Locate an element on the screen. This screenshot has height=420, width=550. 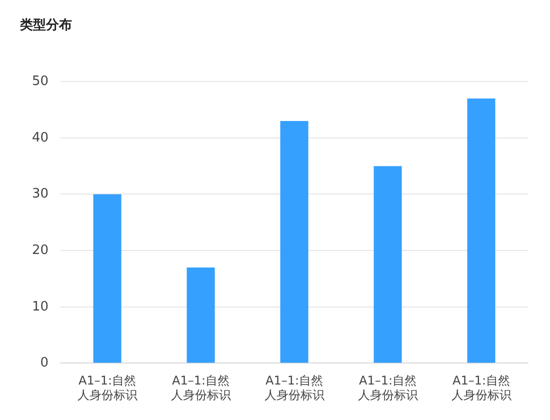
y-tick-label: 50 is located at coordinates (40, 81).